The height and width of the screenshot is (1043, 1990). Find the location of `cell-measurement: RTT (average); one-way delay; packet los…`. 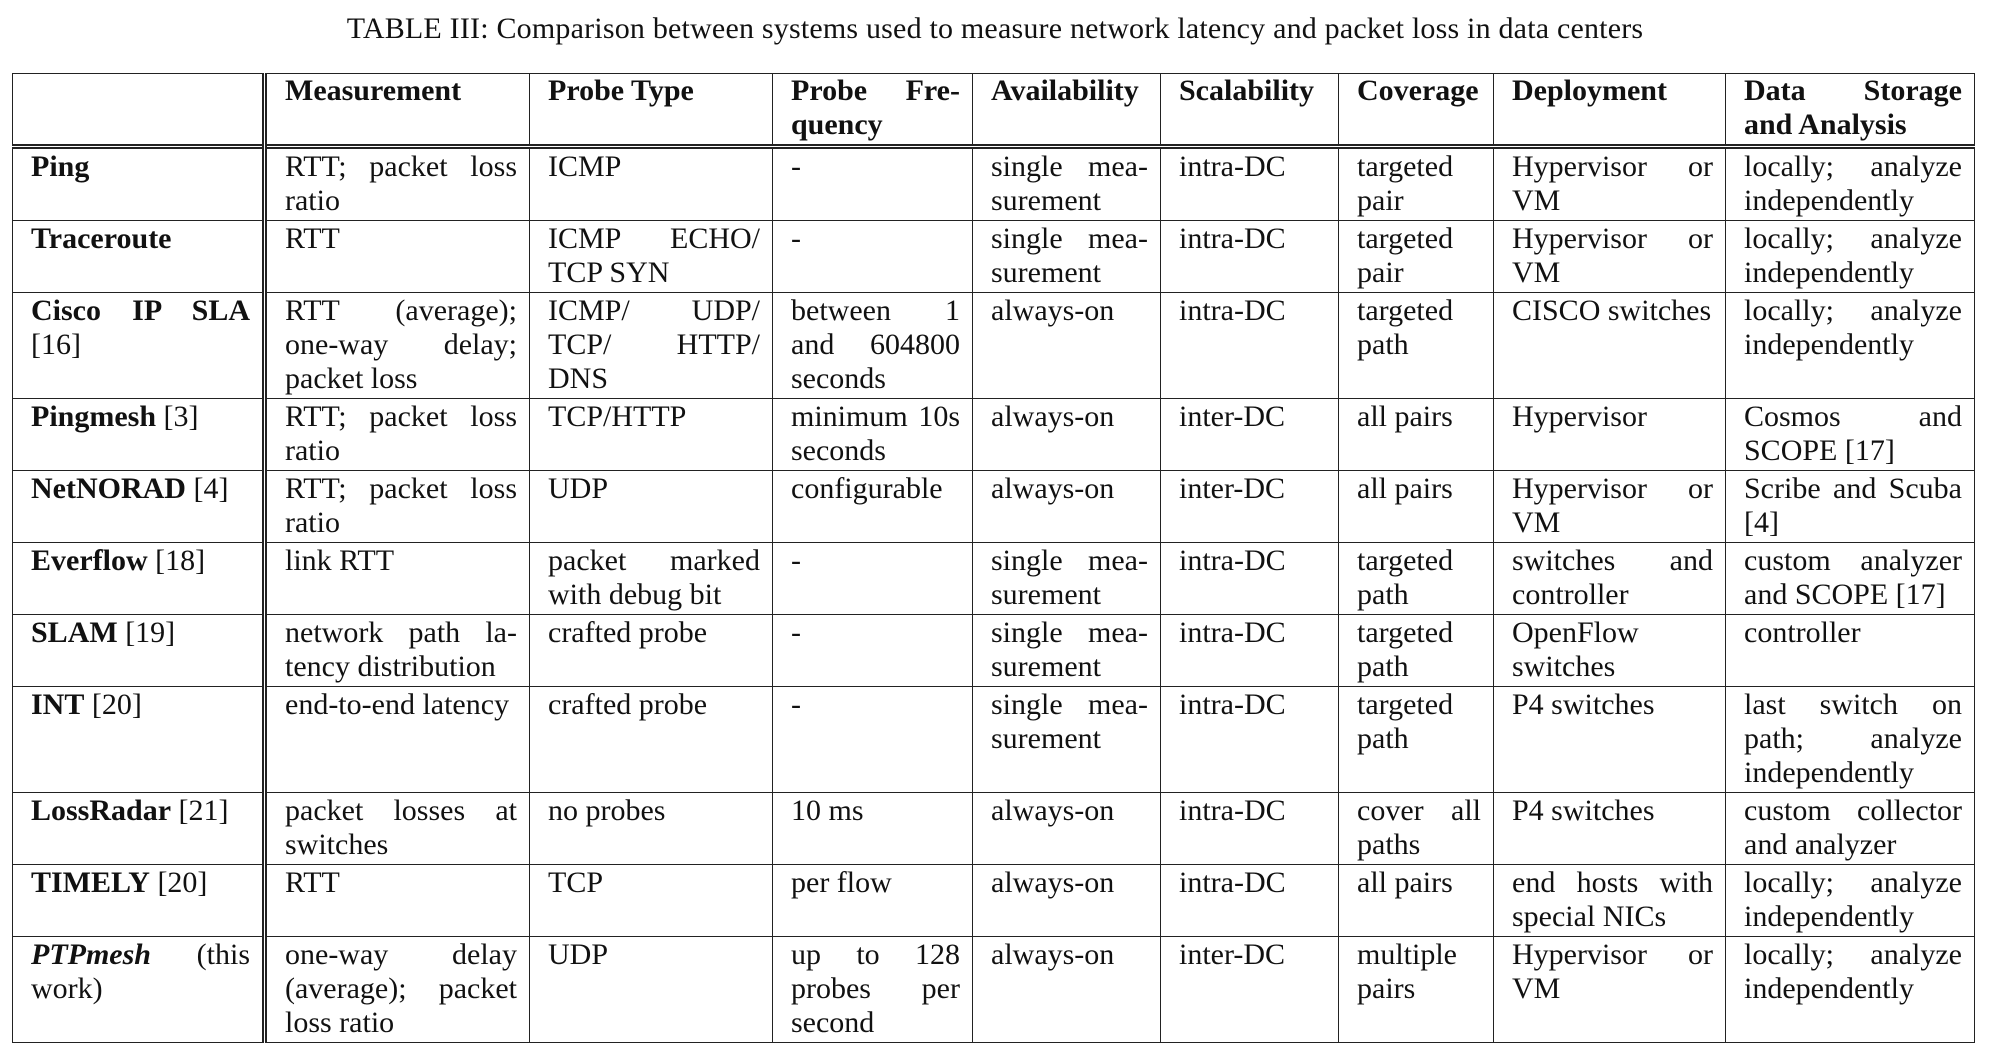

cell-measurement: RTT (average); one-way delay; packet los… is located at coordinates (397, 345).